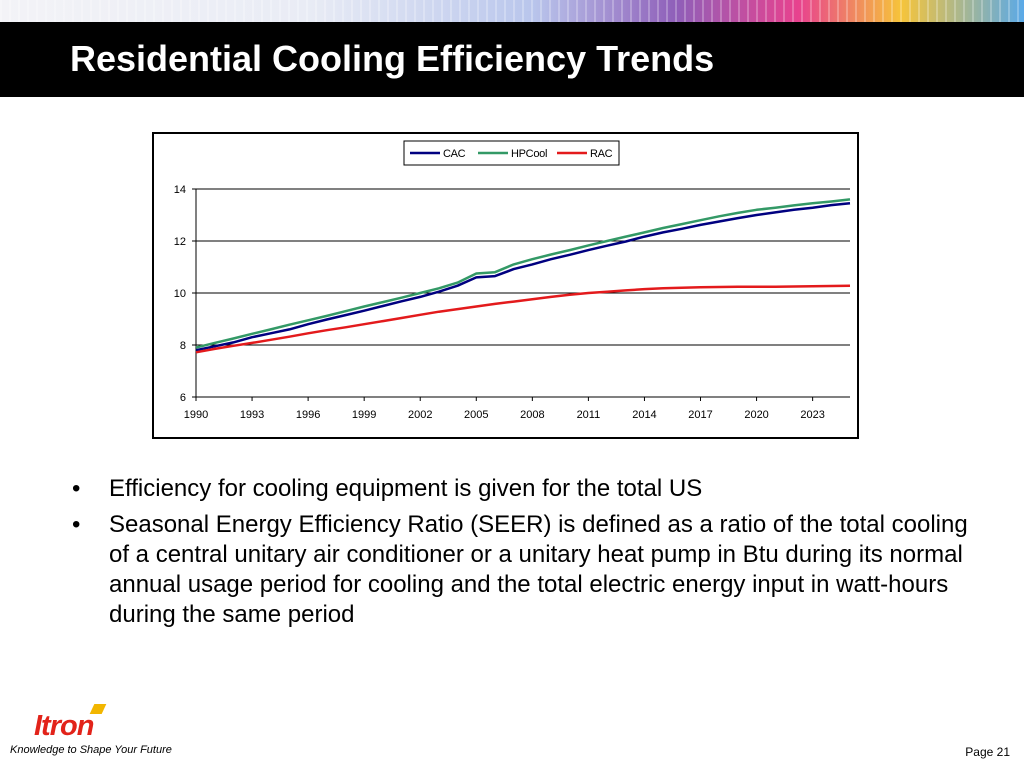  I want to click on x-tick-label: 2020, so click(756, 415).